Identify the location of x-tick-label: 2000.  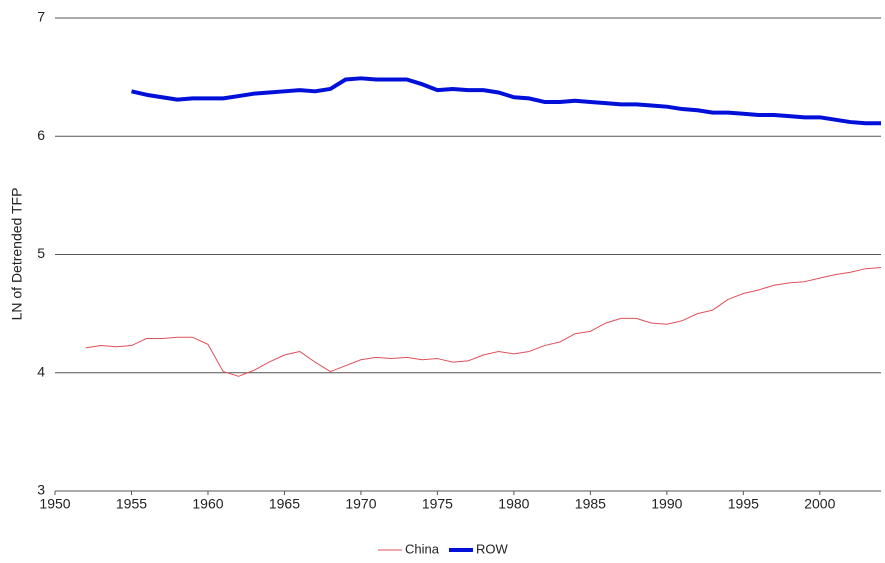
(819, 504).